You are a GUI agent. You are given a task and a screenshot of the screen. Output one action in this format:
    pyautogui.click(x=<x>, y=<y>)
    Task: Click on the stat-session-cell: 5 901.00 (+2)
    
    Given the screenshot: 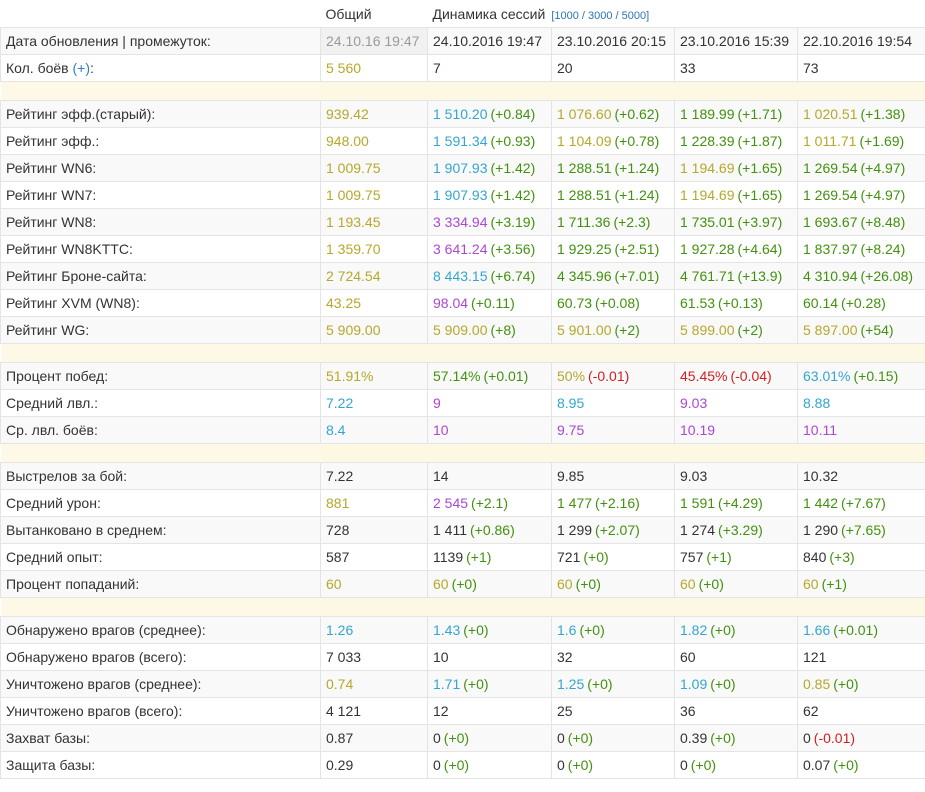 What is the action you would take?
    pyautogui.click(x=613, y=330)
    